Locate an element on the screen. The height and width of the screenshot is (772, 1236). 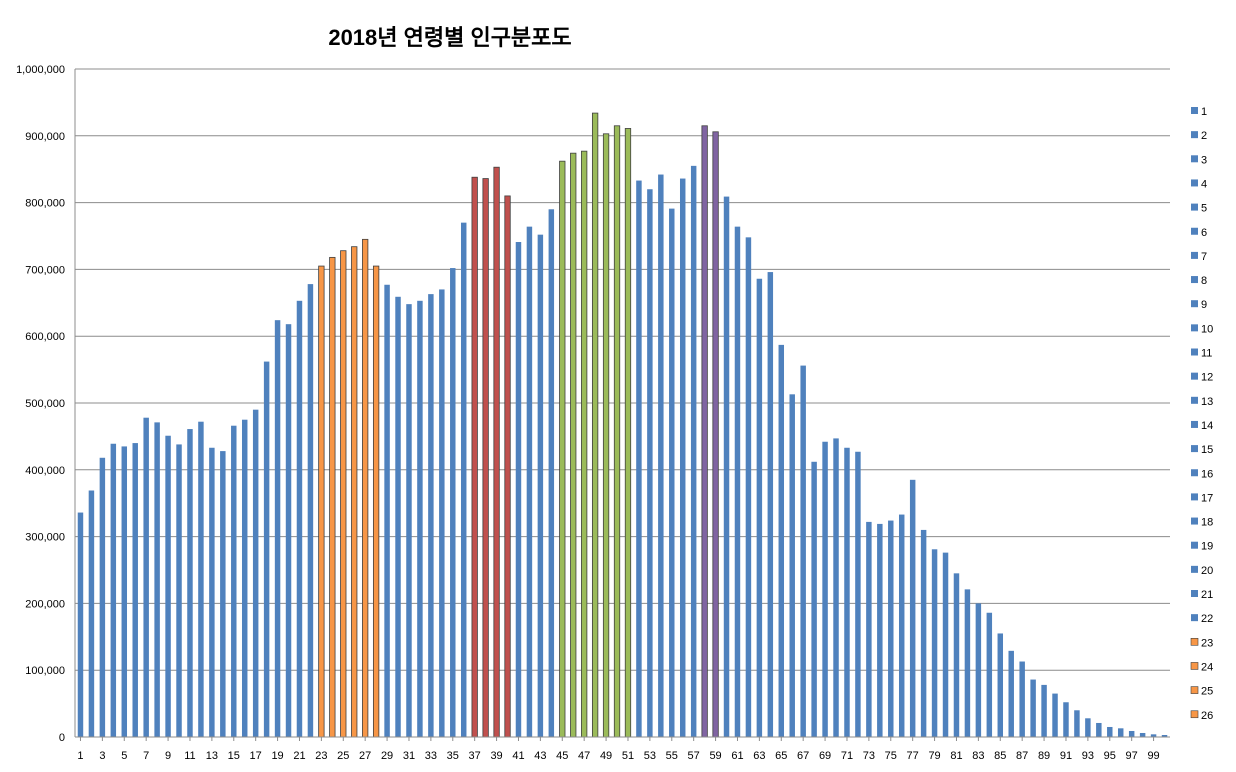
x-tick-label: 95 is located at coordinates (1110, 756).